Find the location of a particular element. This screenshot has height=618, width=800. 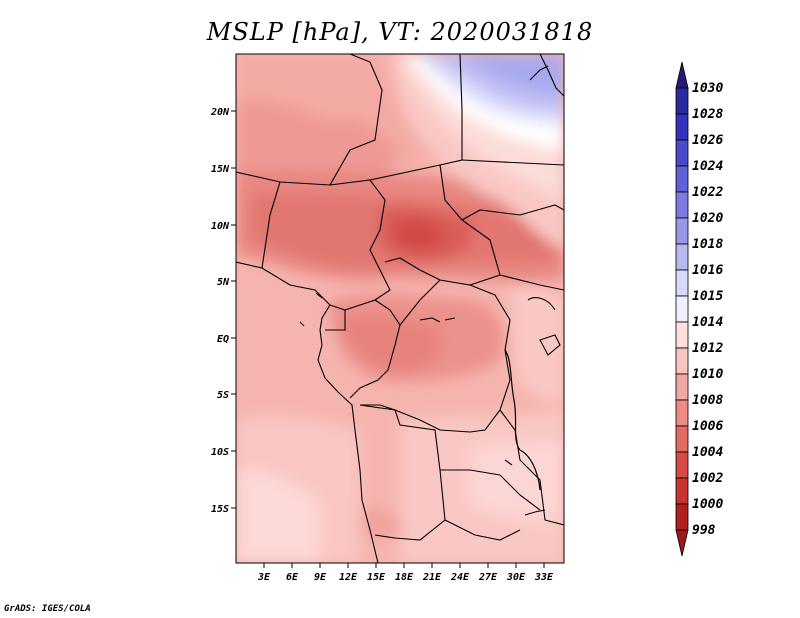

colorbar-label: 1014 is located at coordinates (707, 322).